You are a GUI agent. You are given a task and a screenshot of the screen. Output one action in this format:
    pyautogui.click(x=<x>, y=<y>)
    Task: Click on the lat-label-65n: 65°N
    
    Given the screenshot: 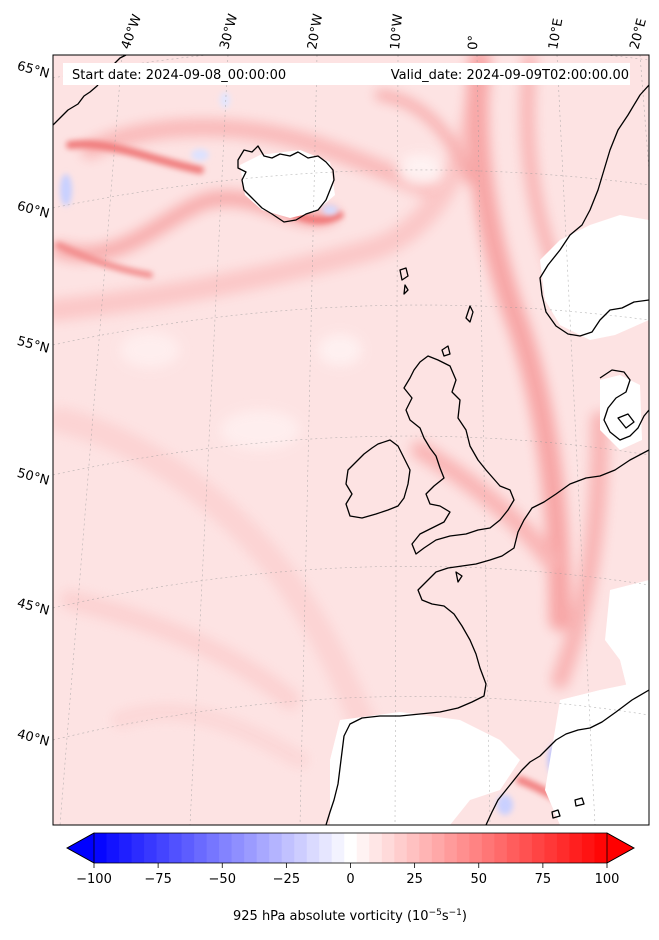 What is the action you would take?
    pyautogui.click(x=33, y=70)
    